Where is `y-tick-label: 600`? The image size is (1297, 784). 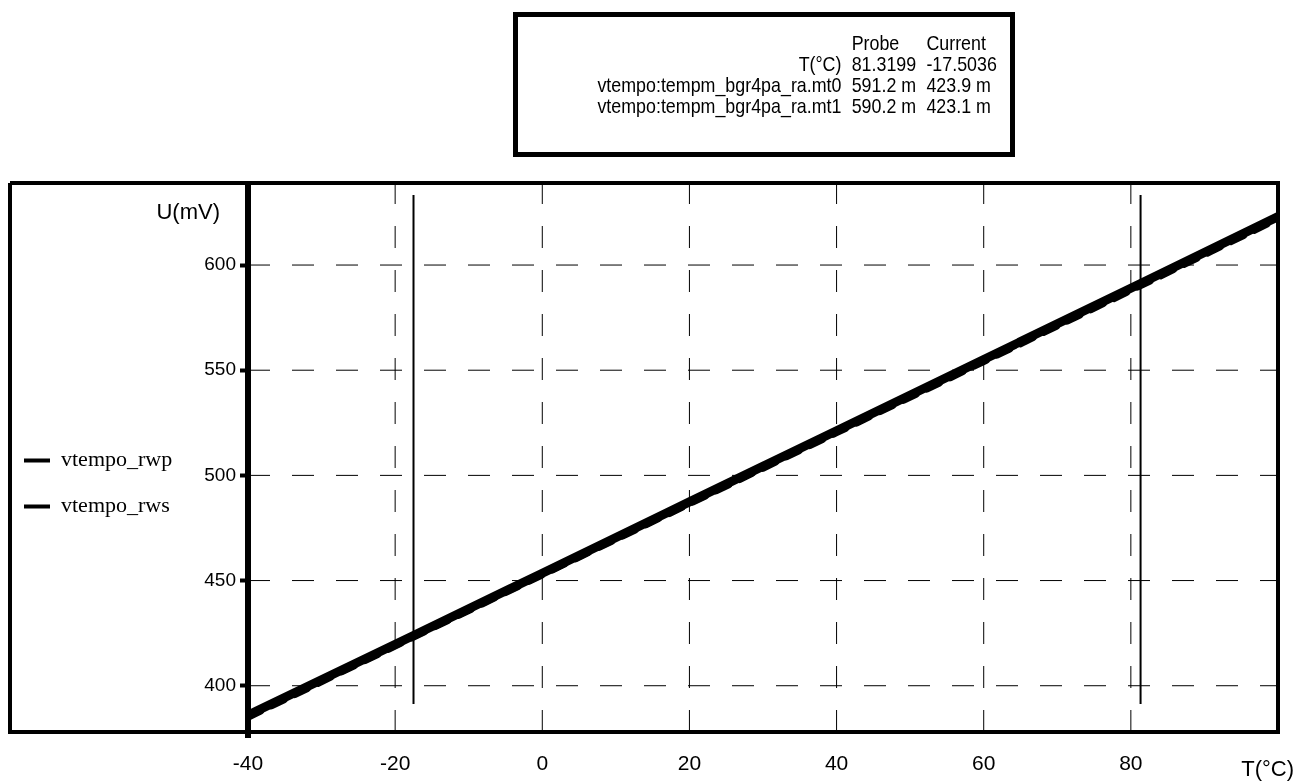 y-tick-label: 600 is located at coordinates (220, 264).